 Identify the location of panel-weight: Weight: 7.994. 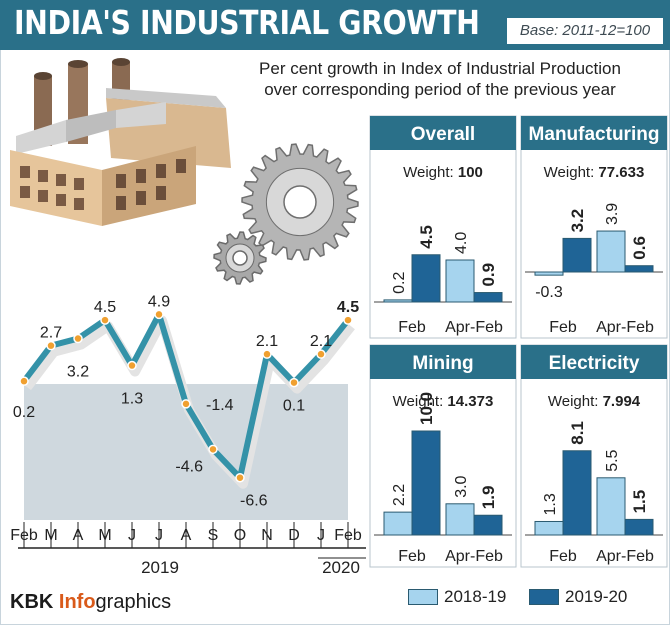
(594, 401).